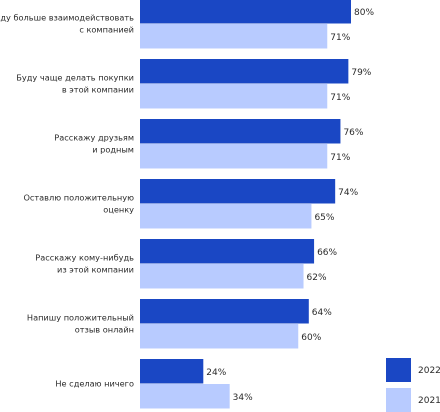 The width and height of the screenshot is (440, 412). What do you see at coordinates (398, 400) in the screenshot?
I see `legend-swatch-2021` at bounding box center [398, 400].